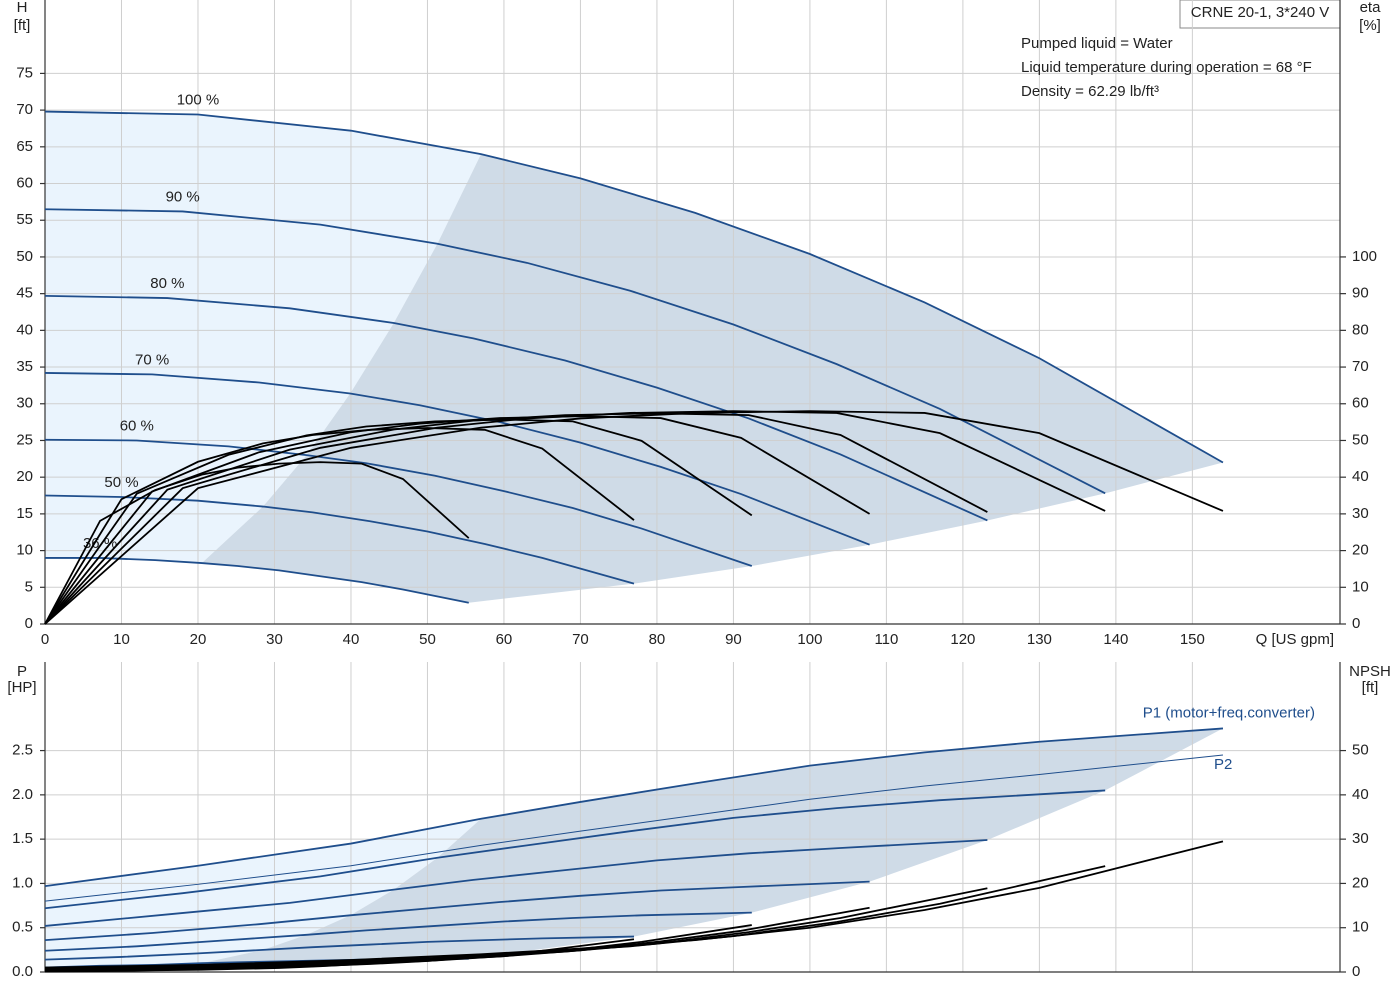 The height and width of the screenshot is (1000, 1400). What do you see at coordinates (45, 639) in the screenshot?
I see `x-tick-label: 0` at bounding box center [45, 639].